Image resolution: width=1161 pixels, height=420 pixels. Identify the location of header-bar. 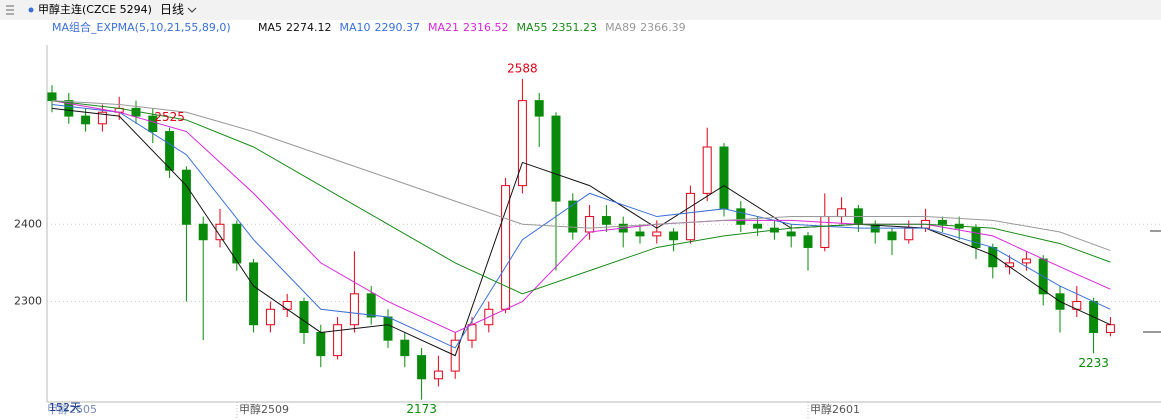
(580, 10).